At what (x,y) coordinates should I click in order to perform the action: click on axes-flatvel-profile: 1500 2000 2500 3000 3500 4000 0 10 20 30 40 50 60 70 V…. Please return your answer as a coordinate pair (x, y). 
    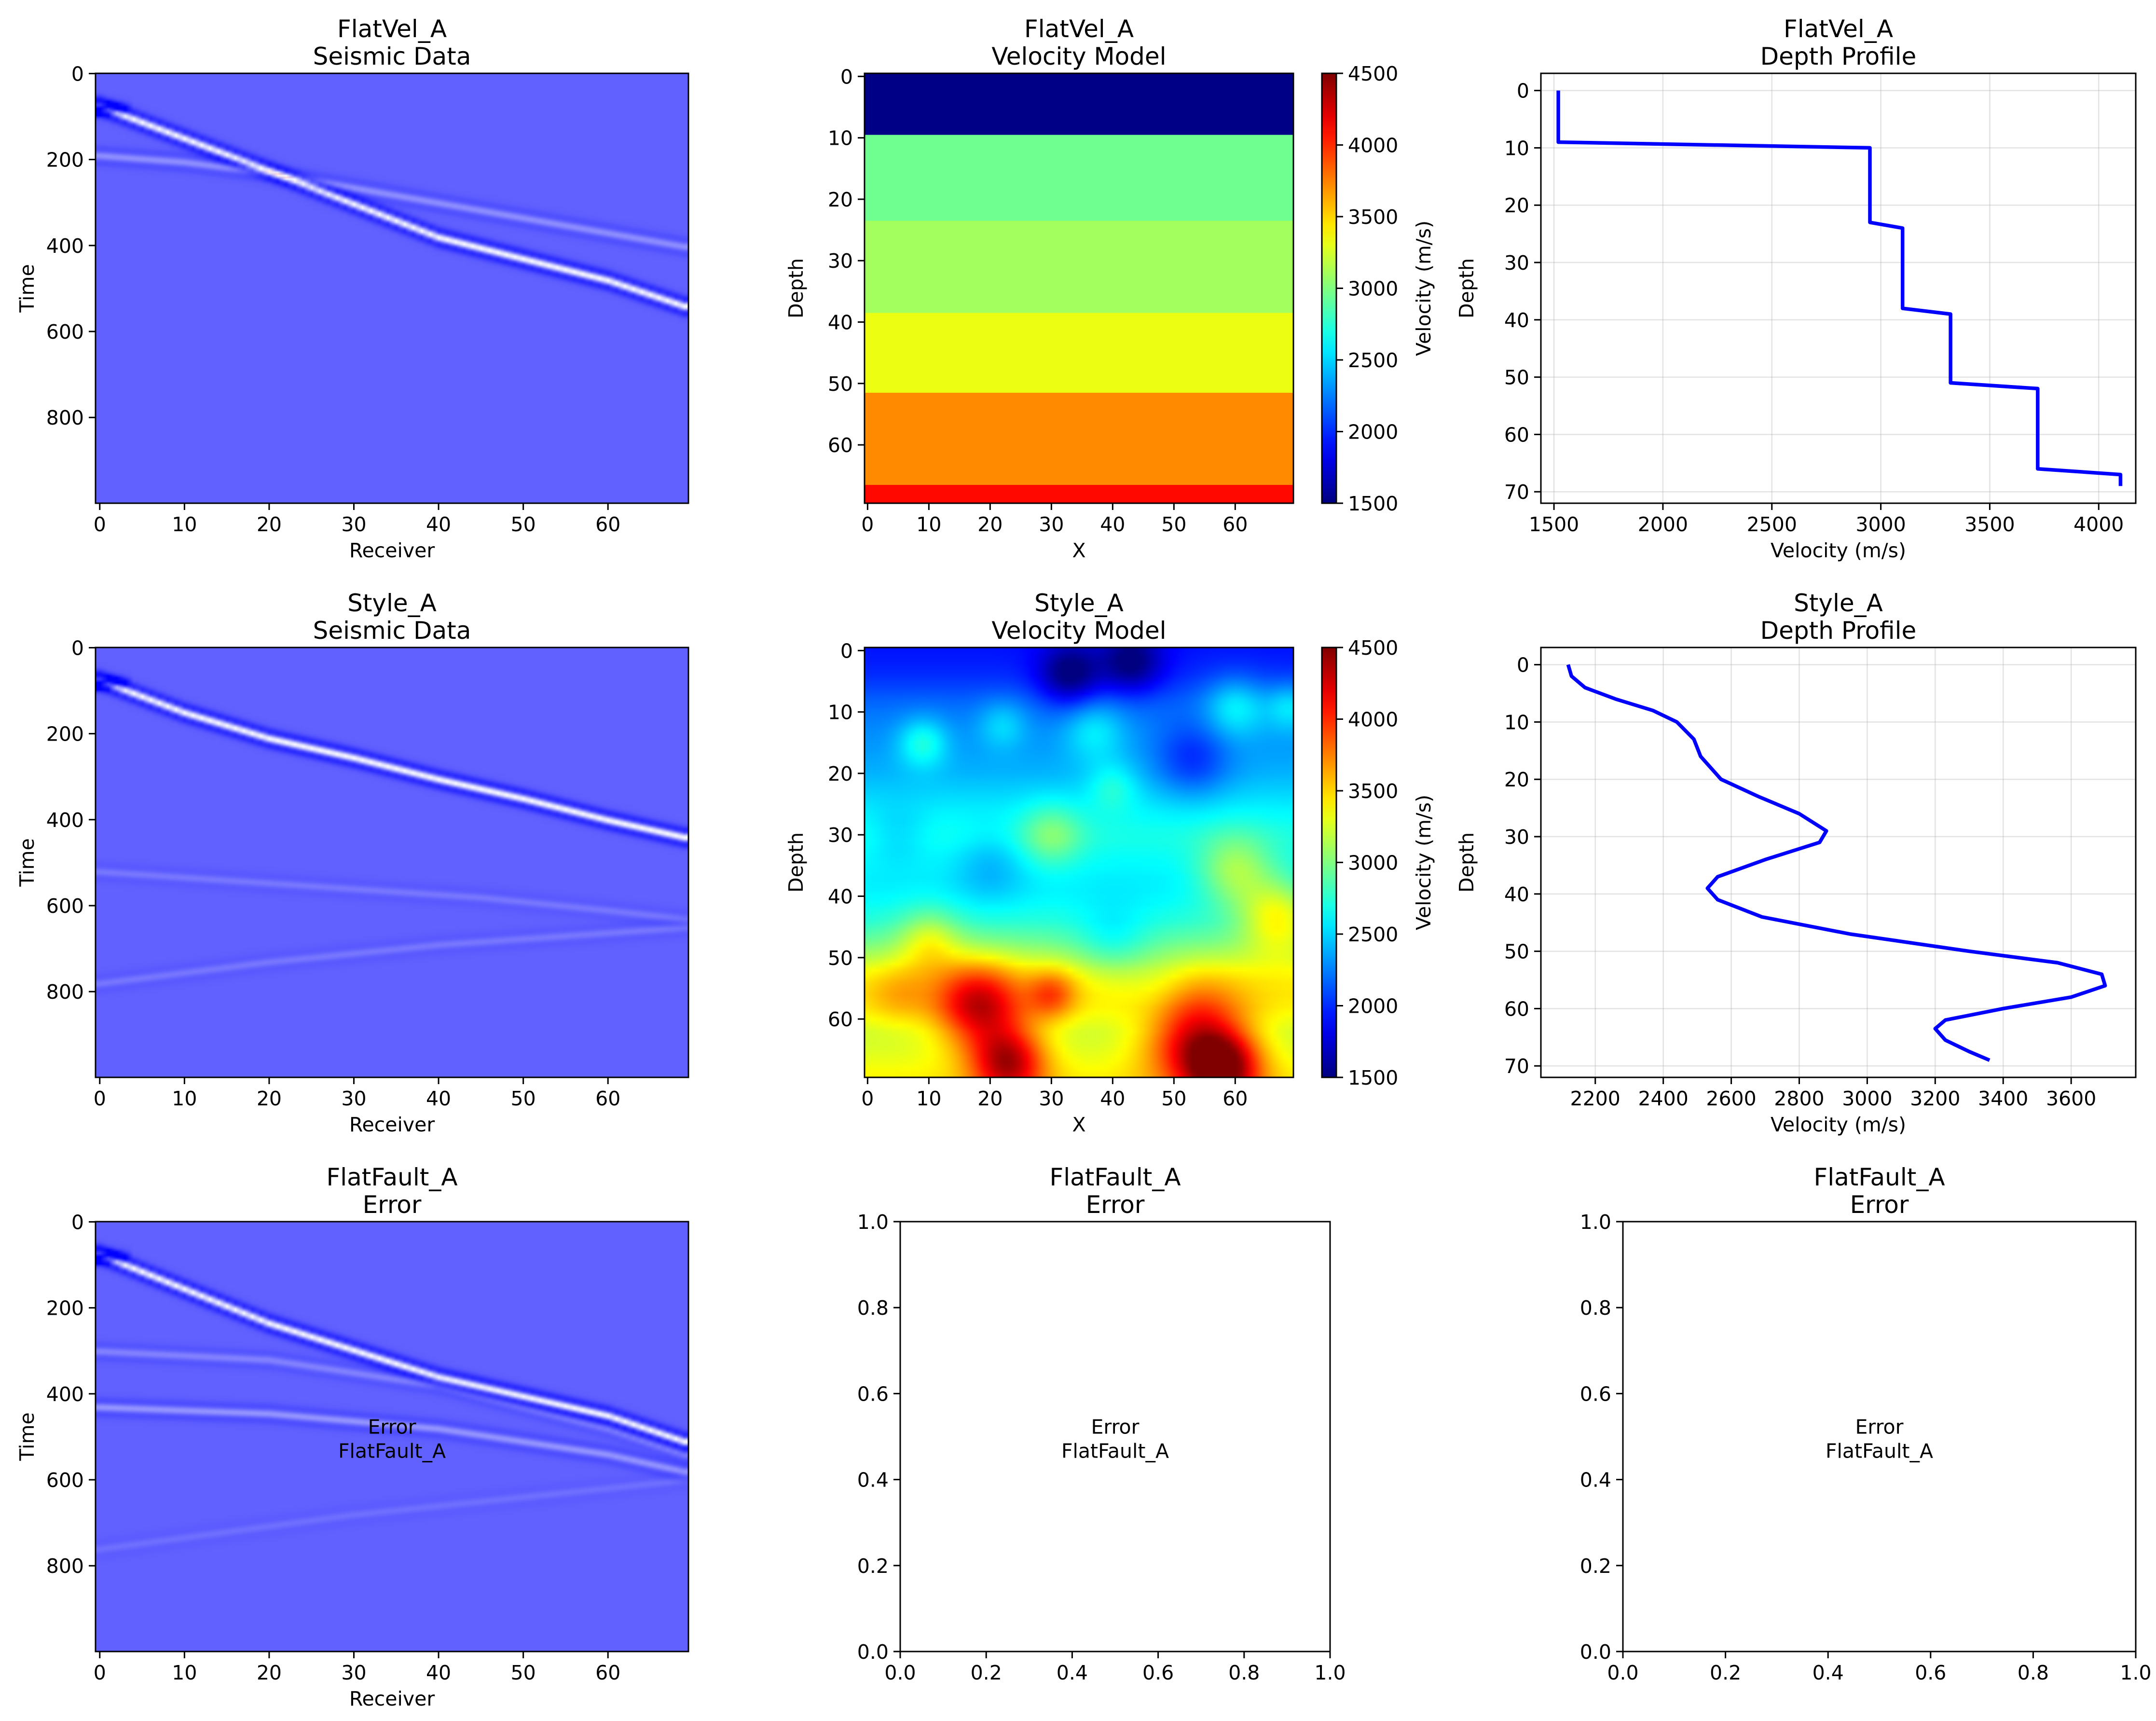
    Looking at the image, I should click on (1796, 317).